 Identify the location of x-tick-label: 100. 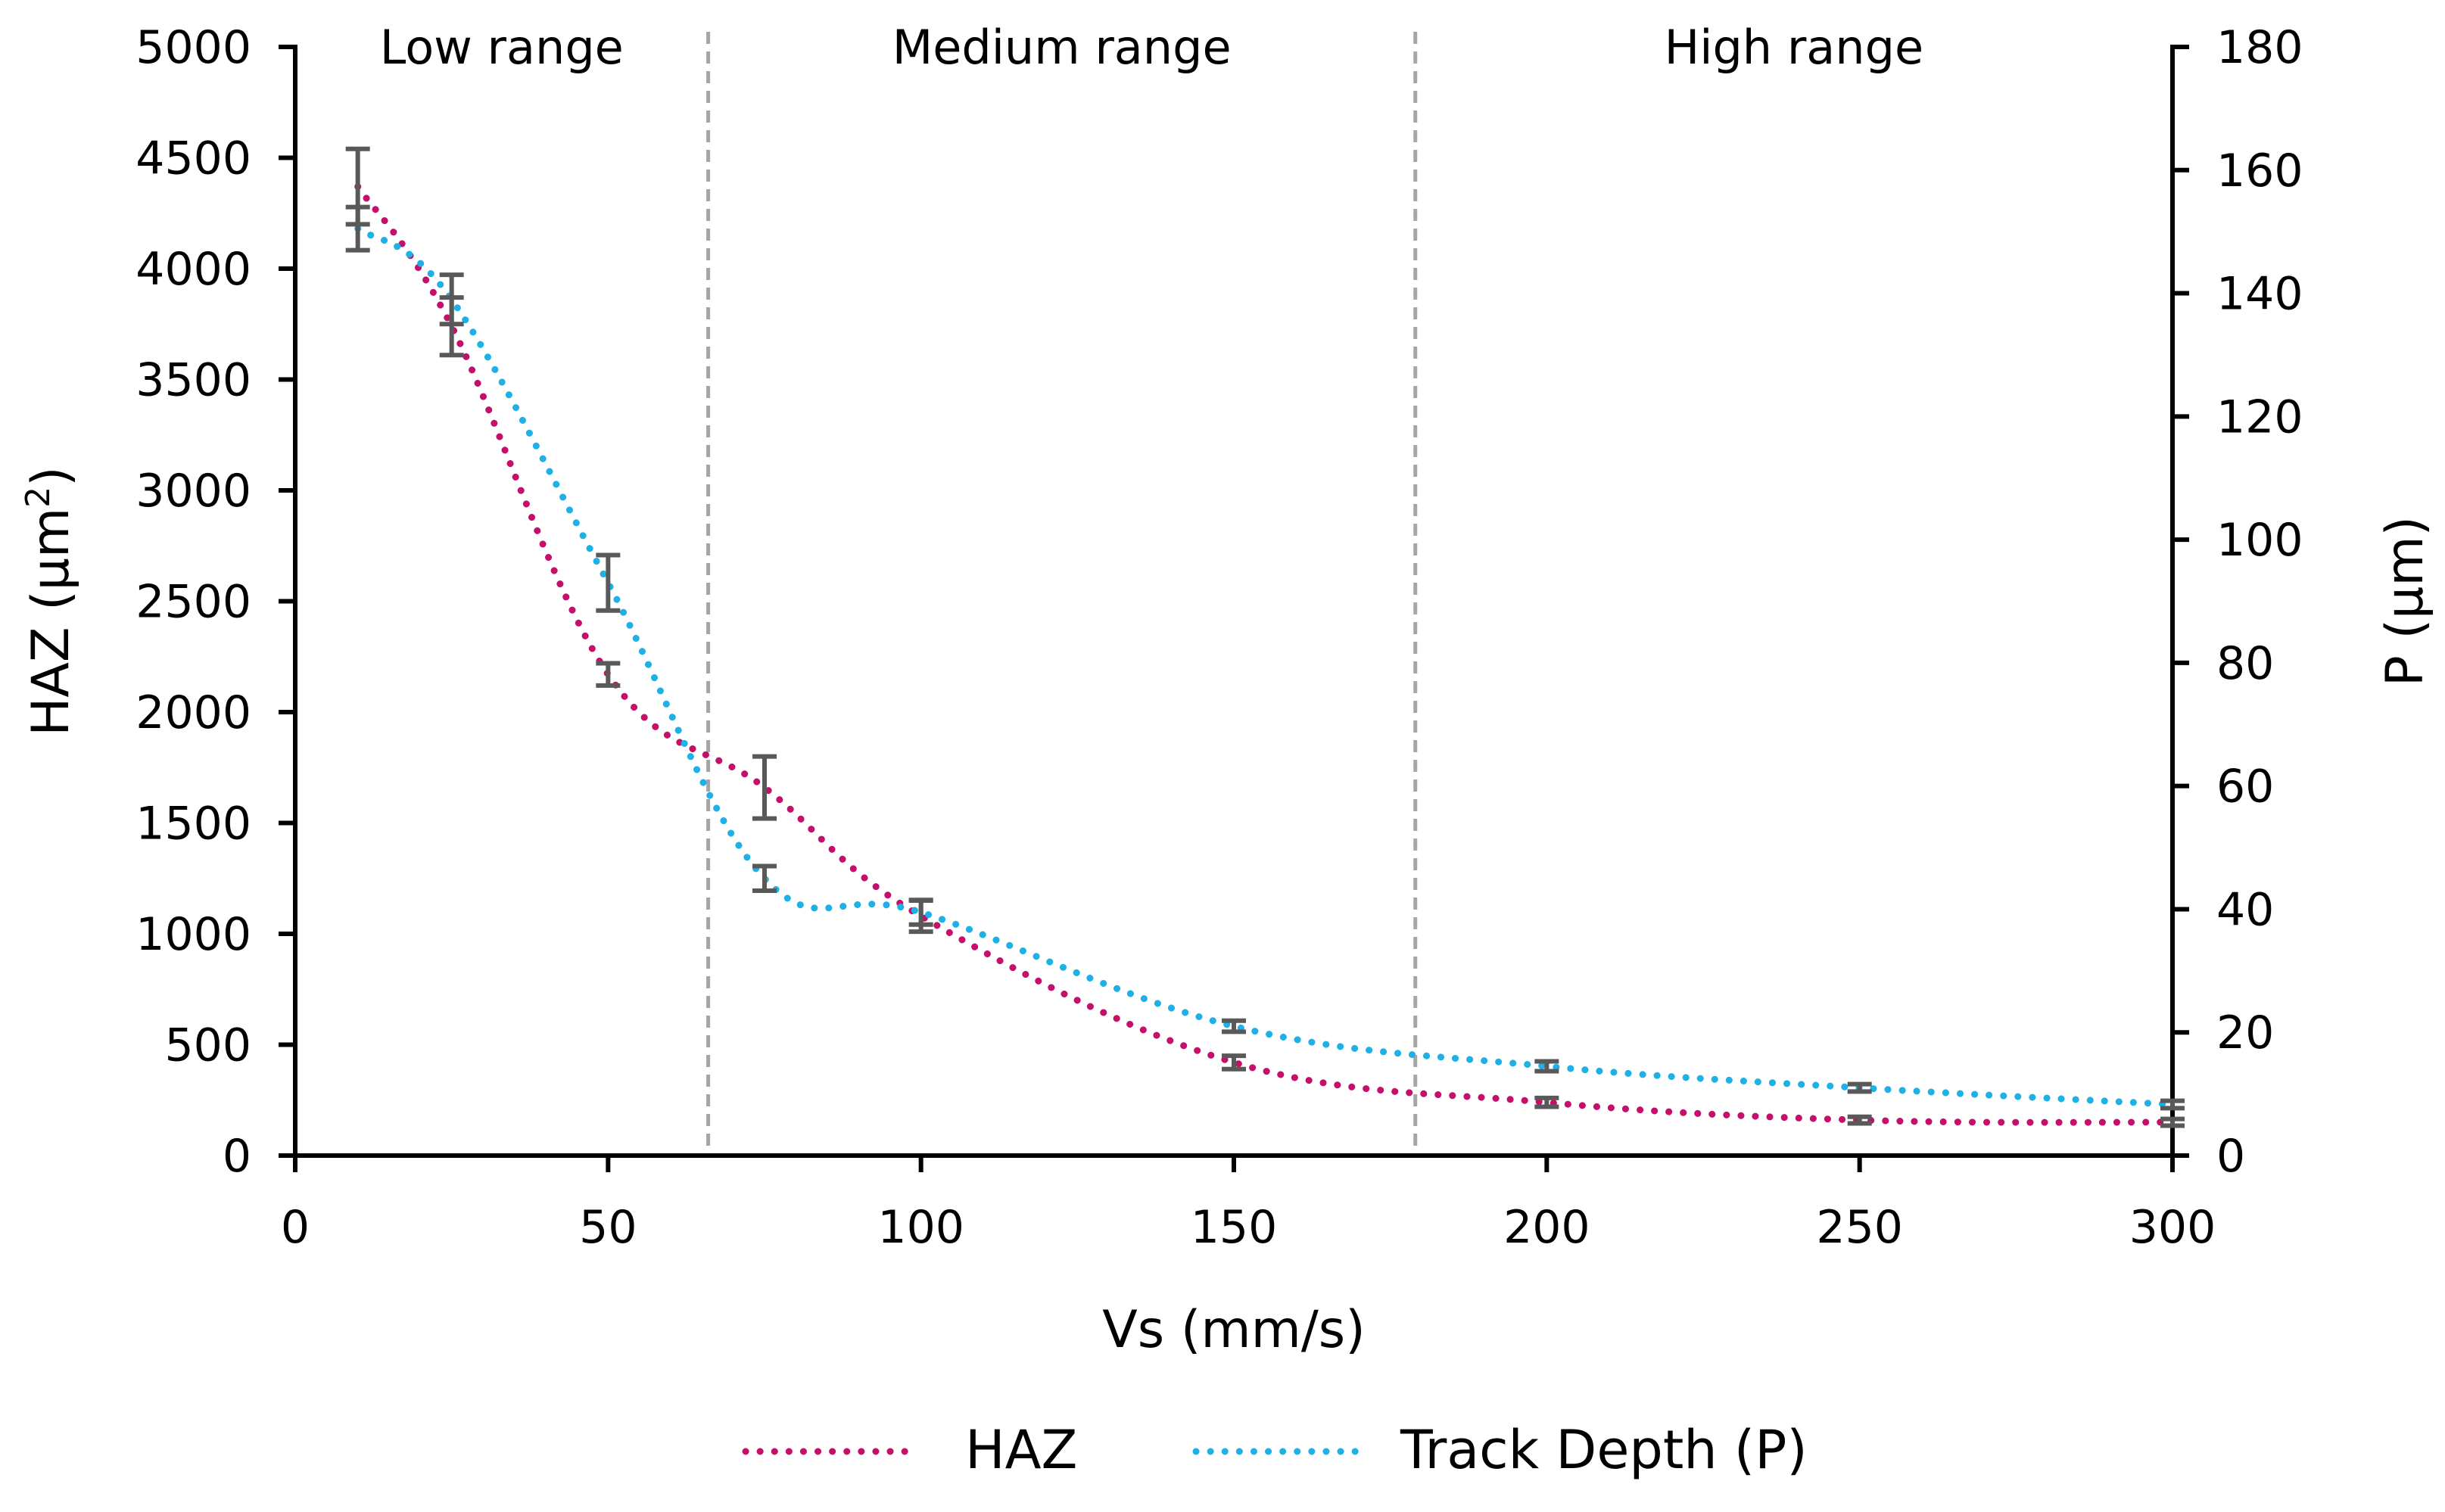
(920, 1227).